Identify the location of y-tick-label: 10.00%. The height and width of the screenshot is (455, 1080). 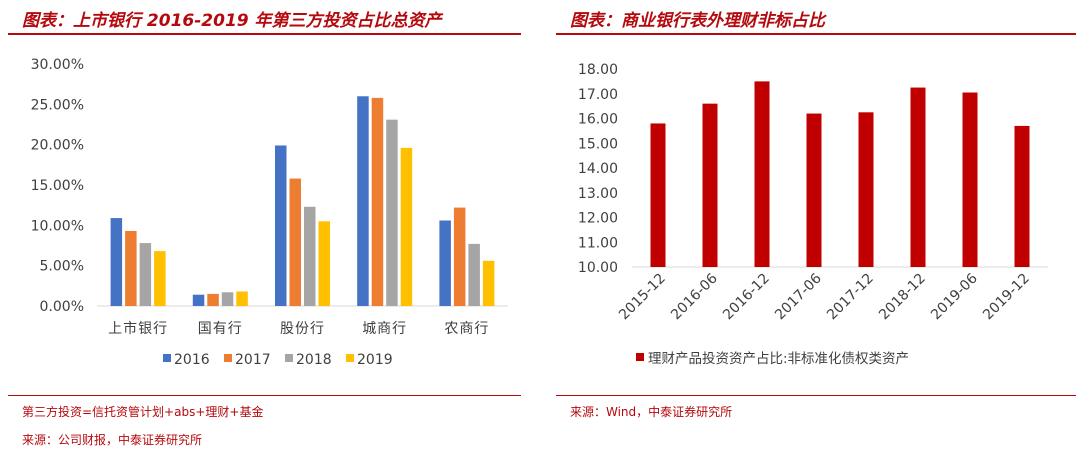
(57, 226).